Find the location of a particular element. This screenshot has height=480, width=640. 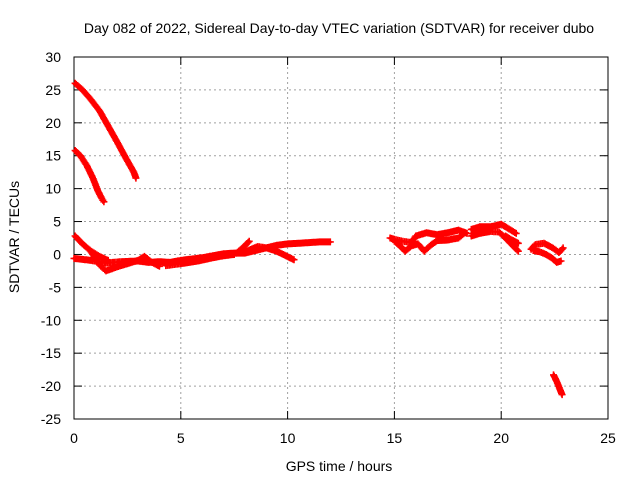

x-tick-label-20: 20 is located at coordinates (501, 438).